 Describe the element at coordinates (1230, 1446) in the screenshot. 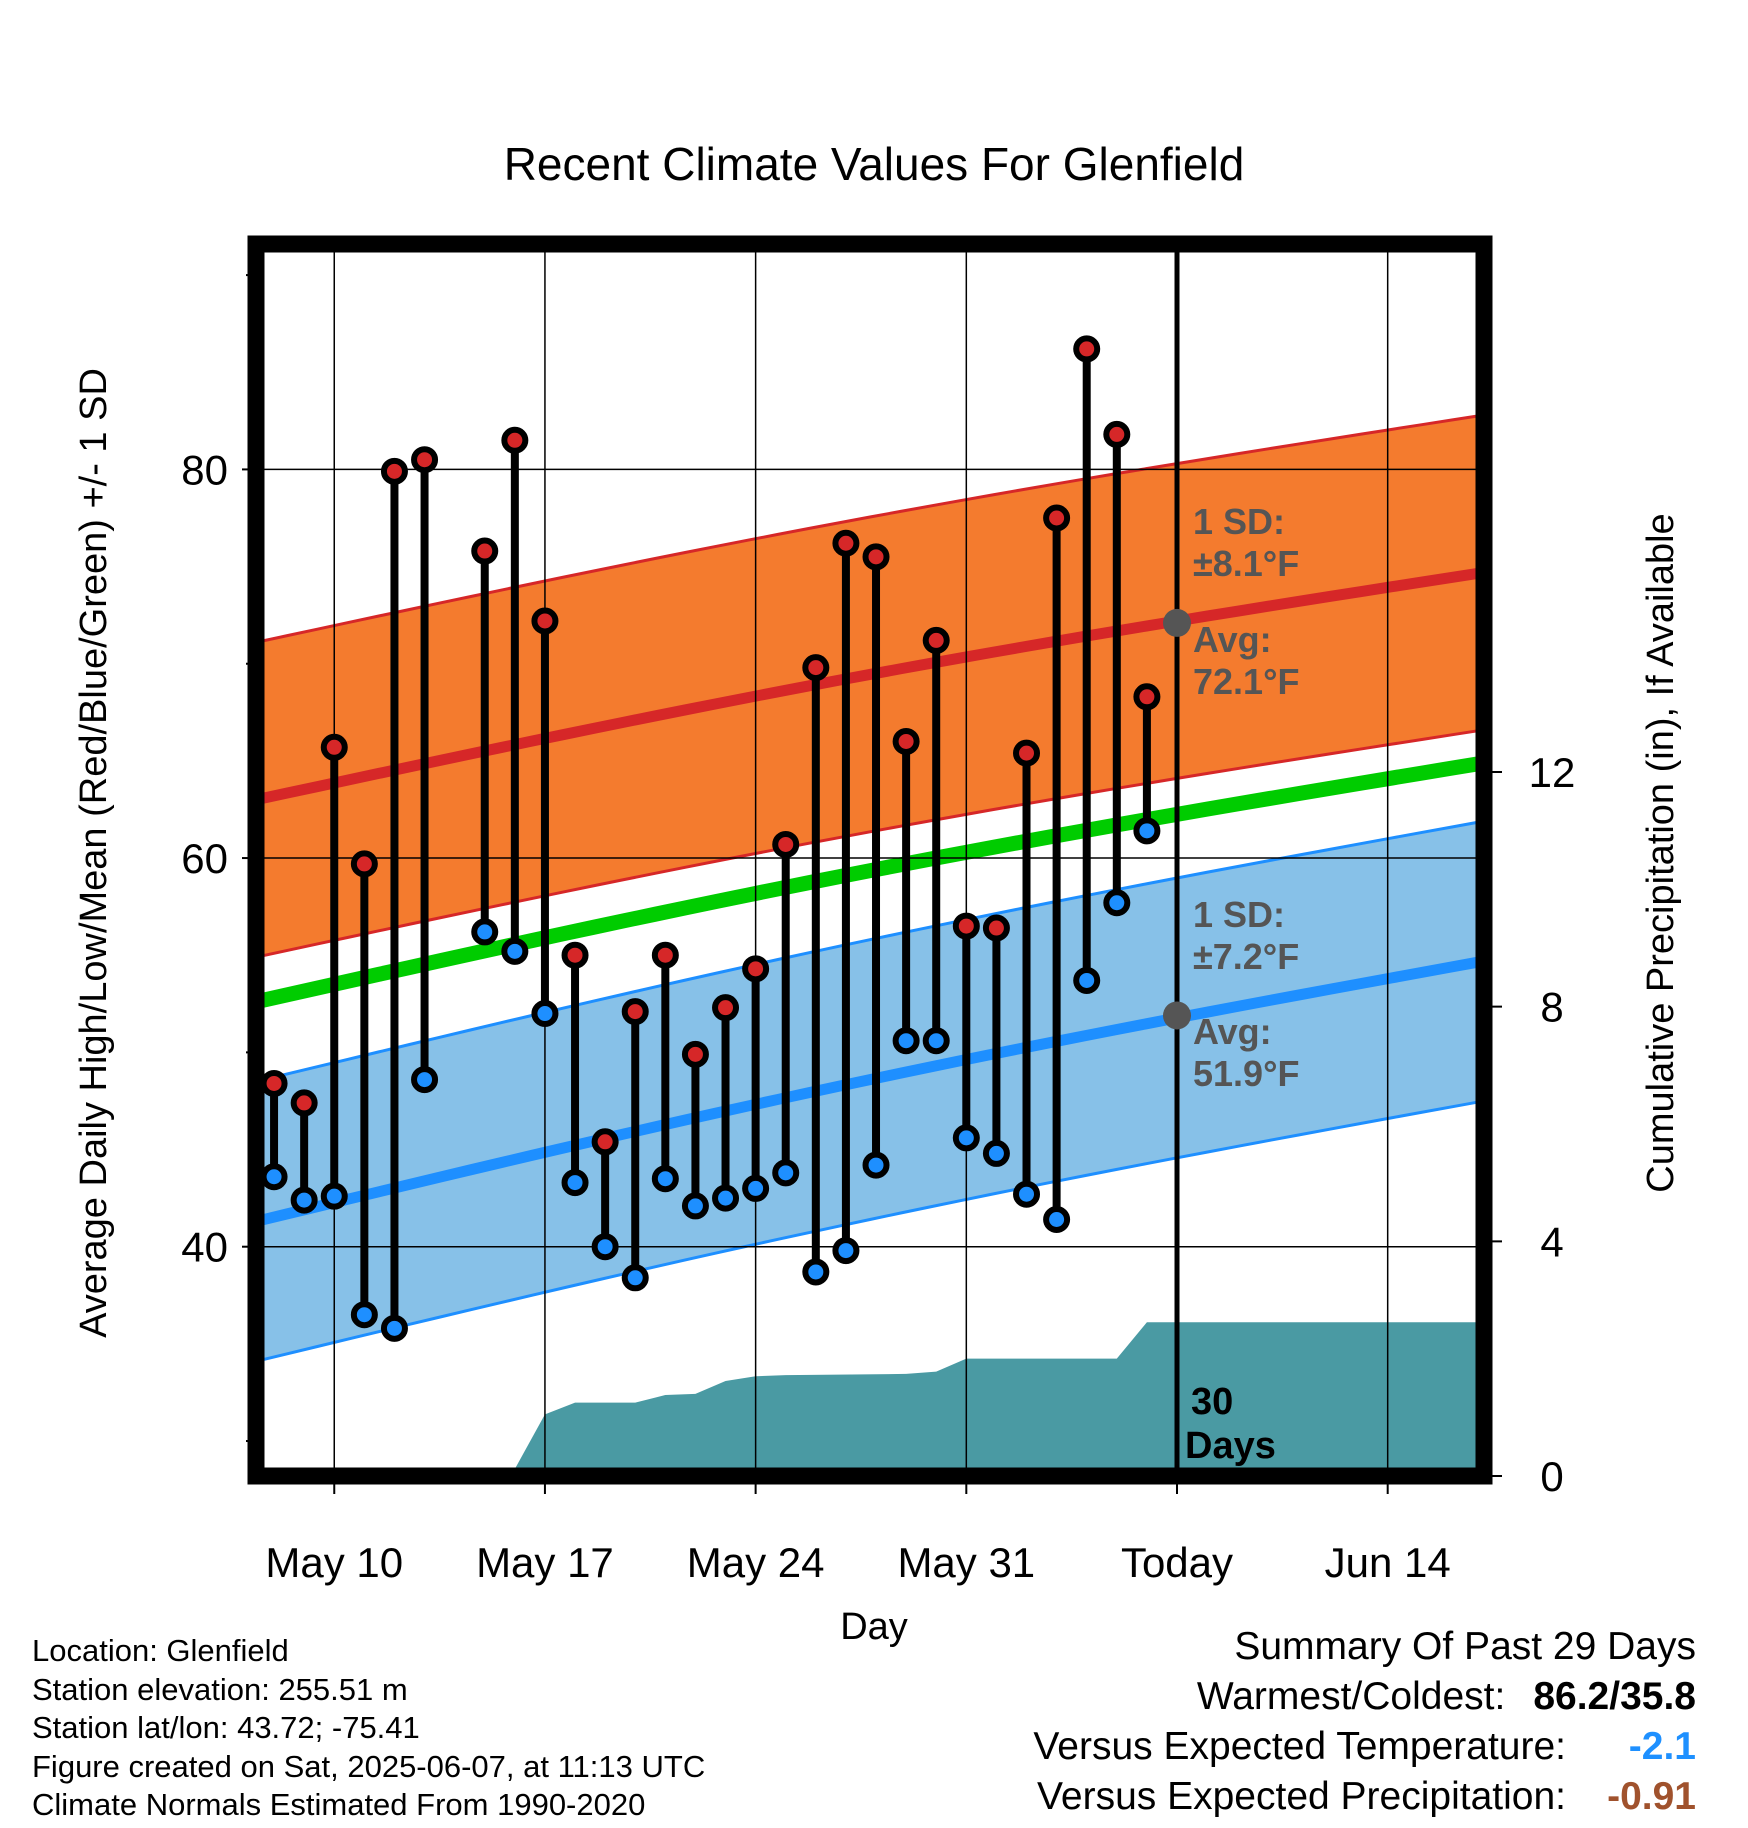

I see `days-word-label: Days` at that location.